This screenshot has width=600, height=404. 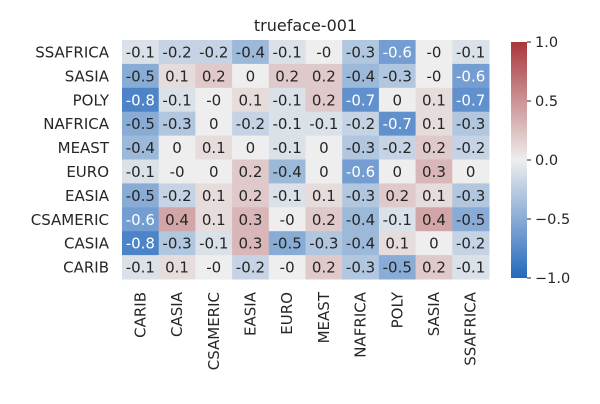 What do you see at coordinates (177, 314) in the screenshot?
I see `x-tick-label: CASIA` at bounding box center [177, 314].